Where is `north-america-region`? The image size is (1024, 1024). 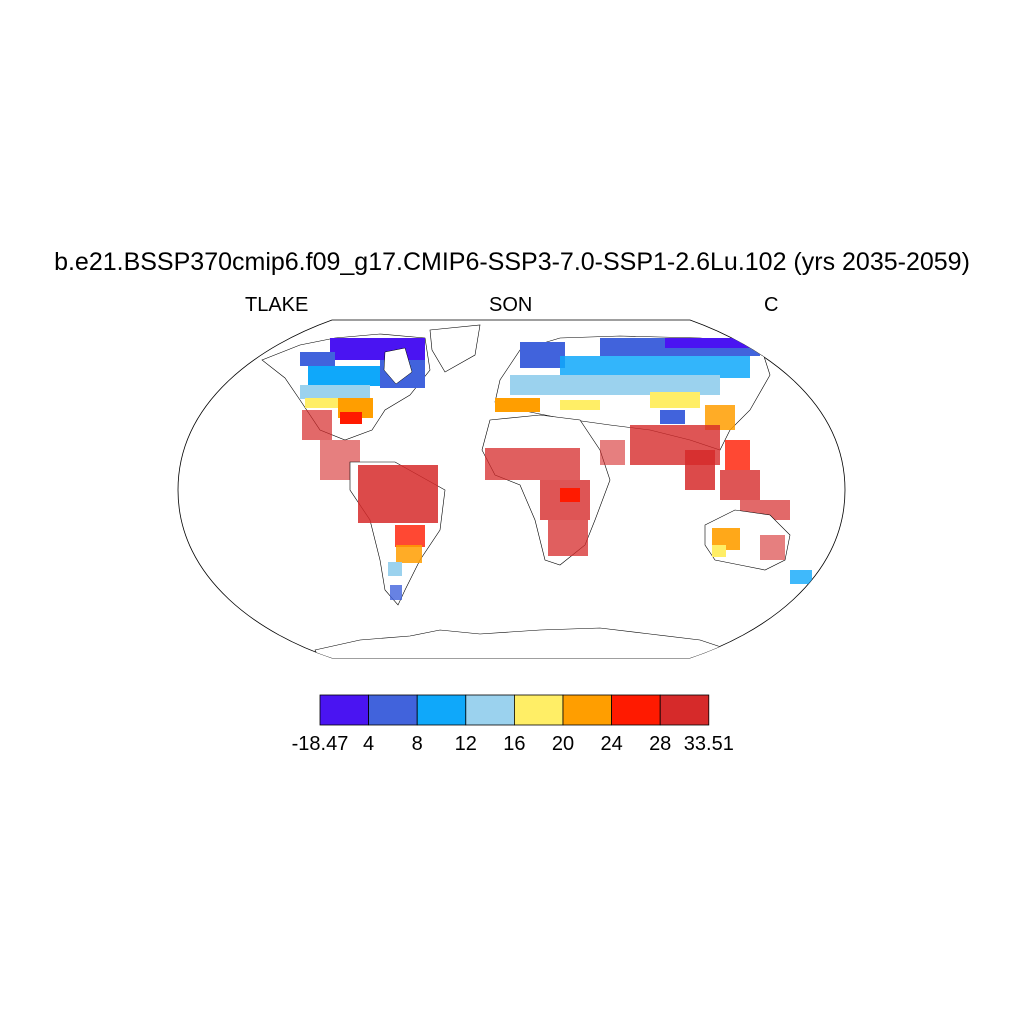 north-america-region is located at coordinates (346, 406).